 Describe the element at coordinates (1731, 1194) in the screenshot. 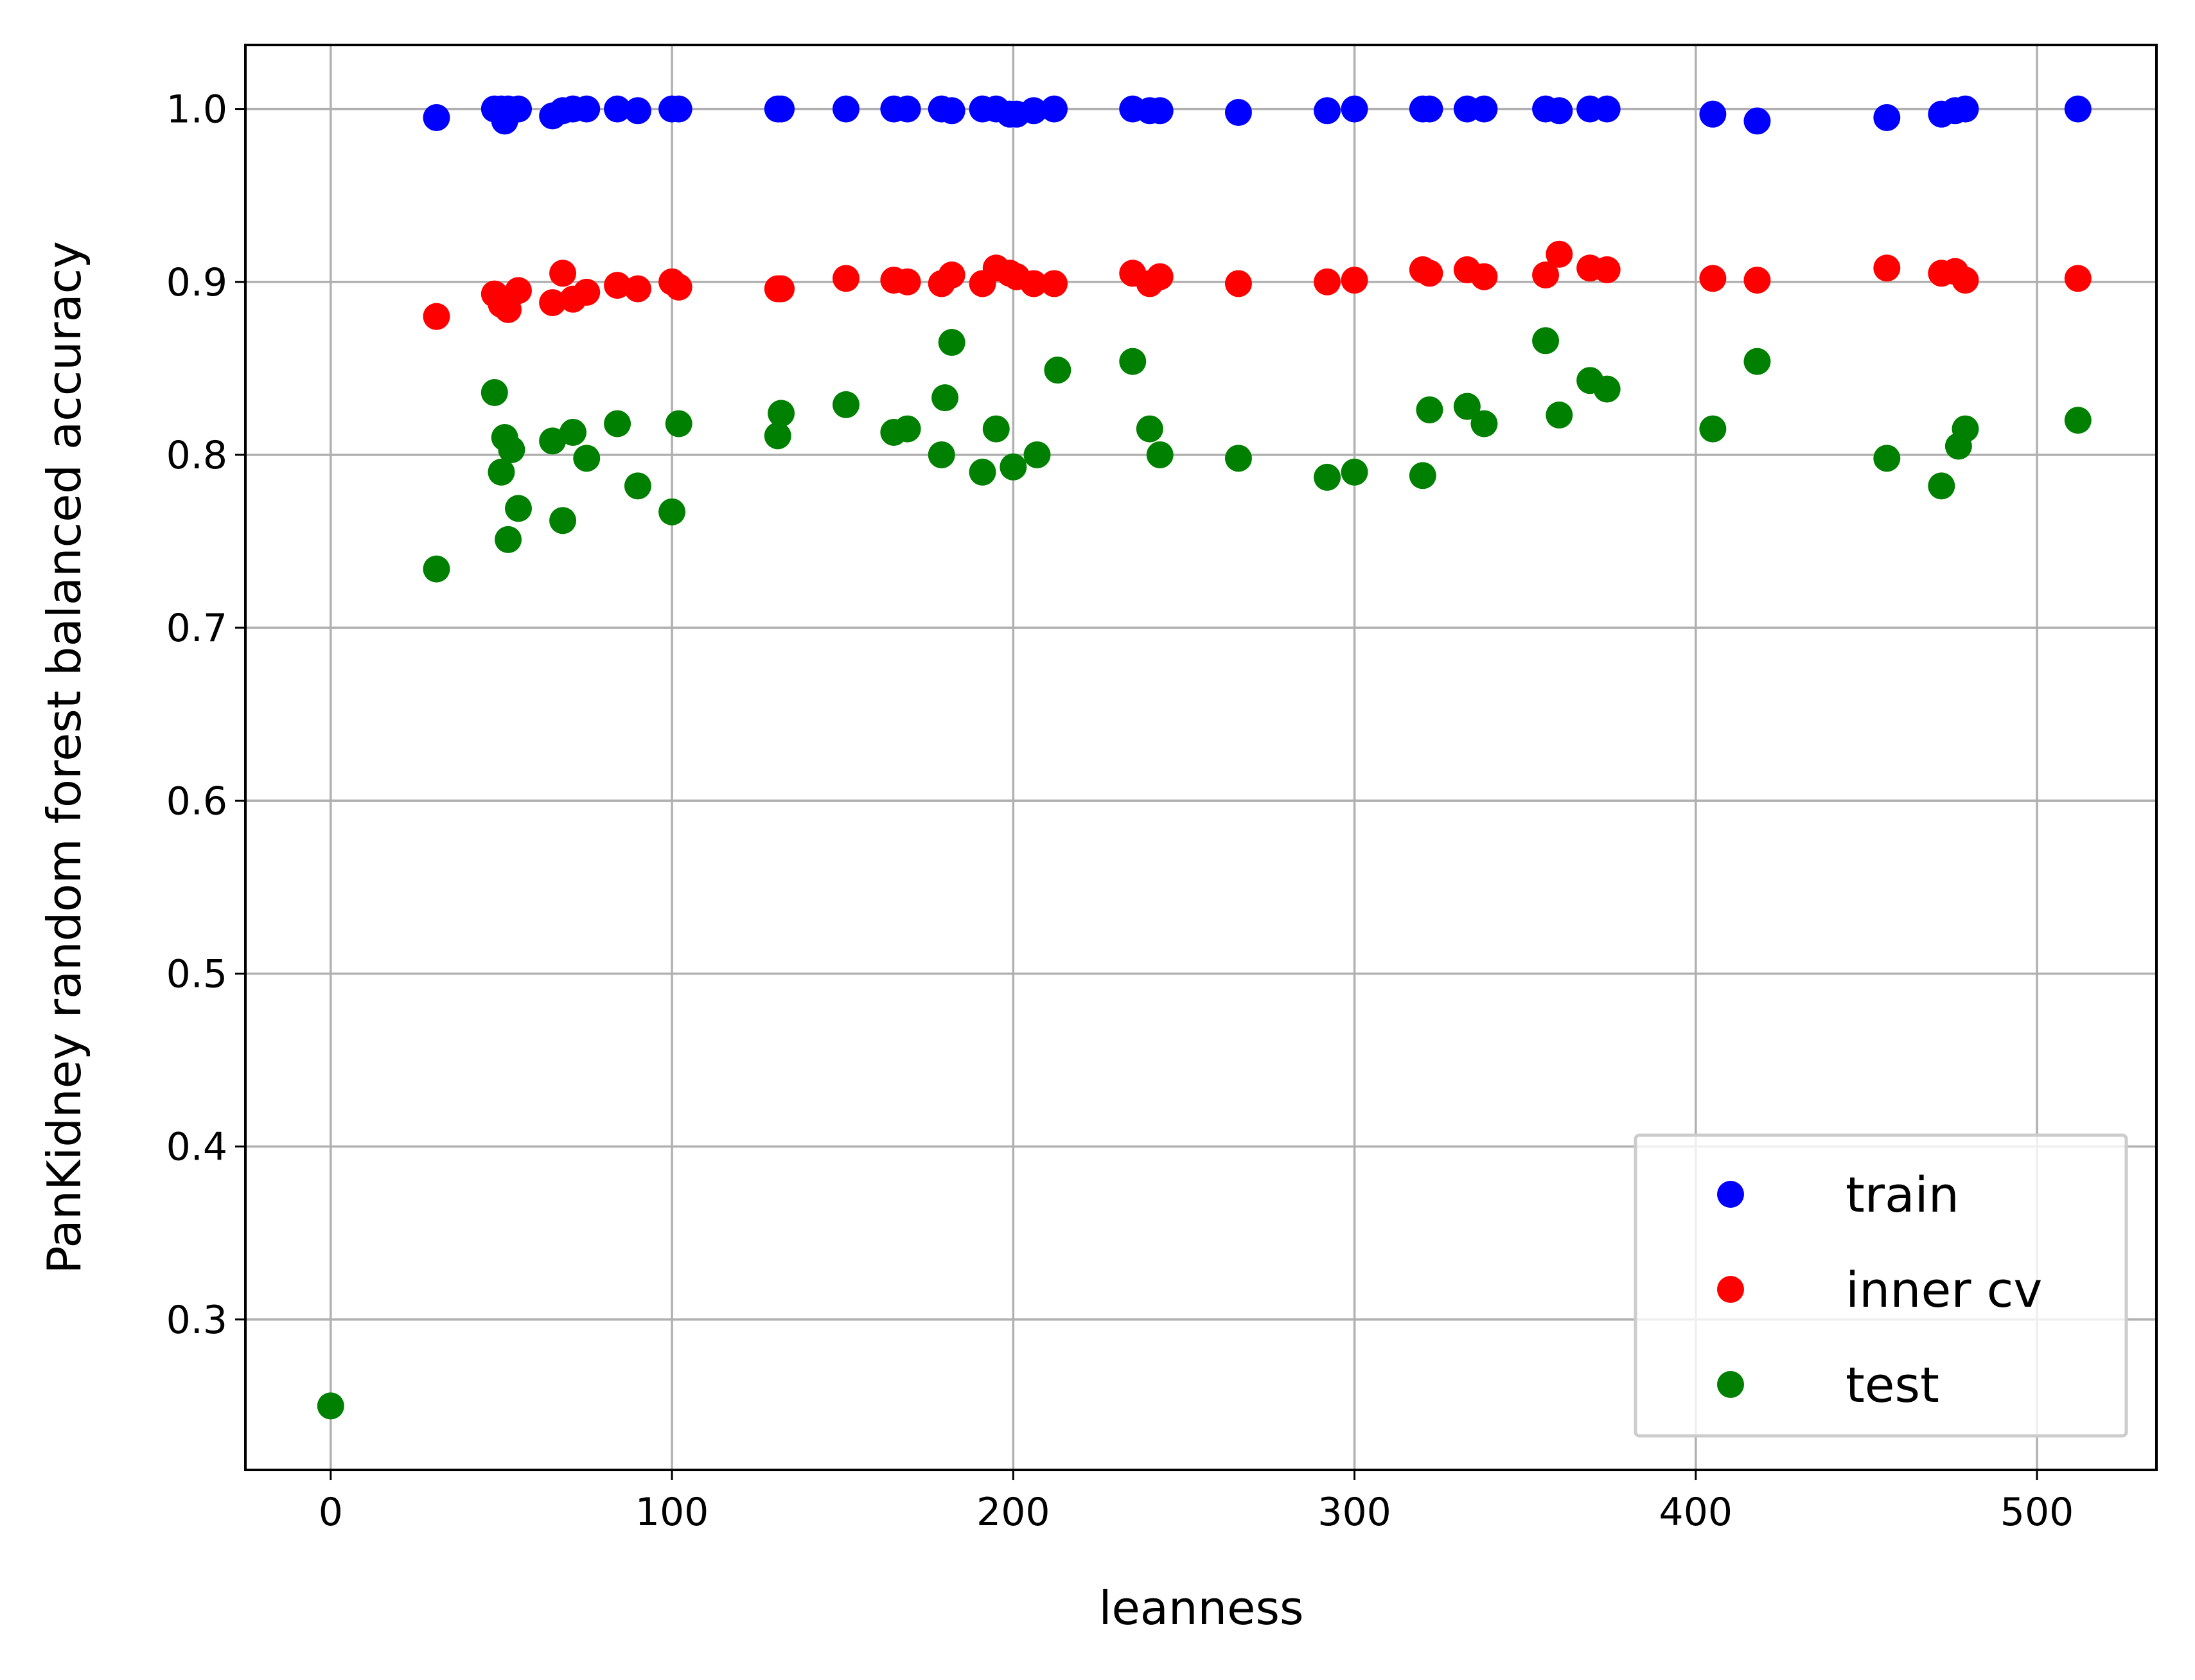

I see `legend-marker-train` at that location.